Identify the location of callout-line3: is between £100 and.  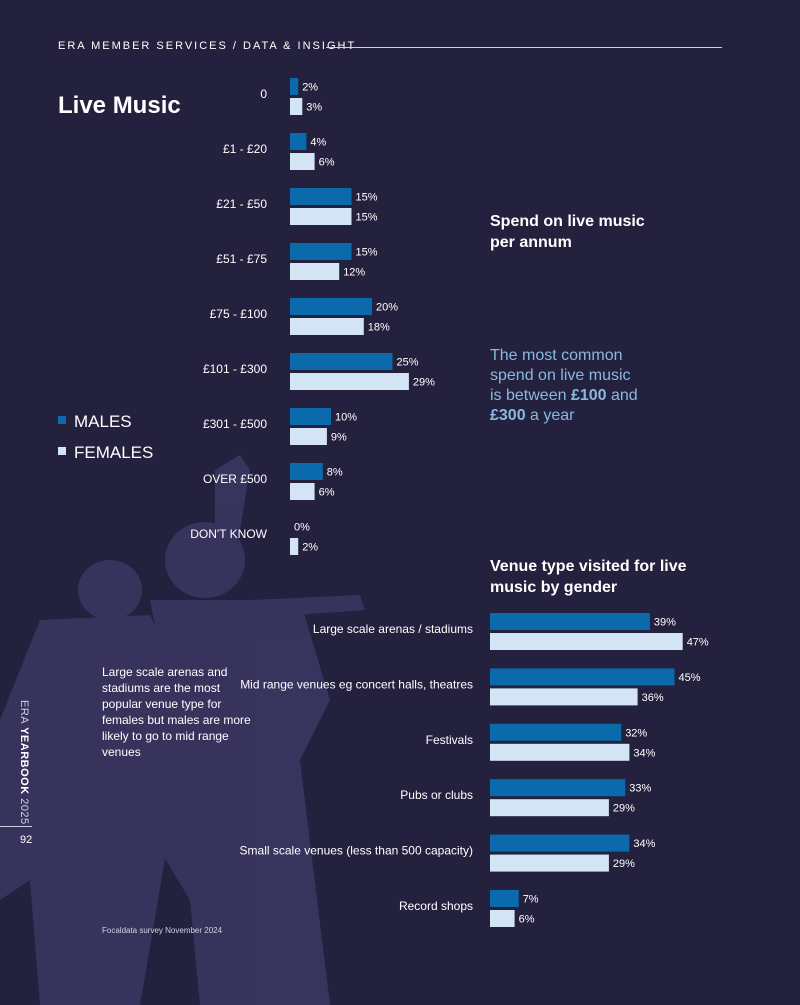
(590, 396).